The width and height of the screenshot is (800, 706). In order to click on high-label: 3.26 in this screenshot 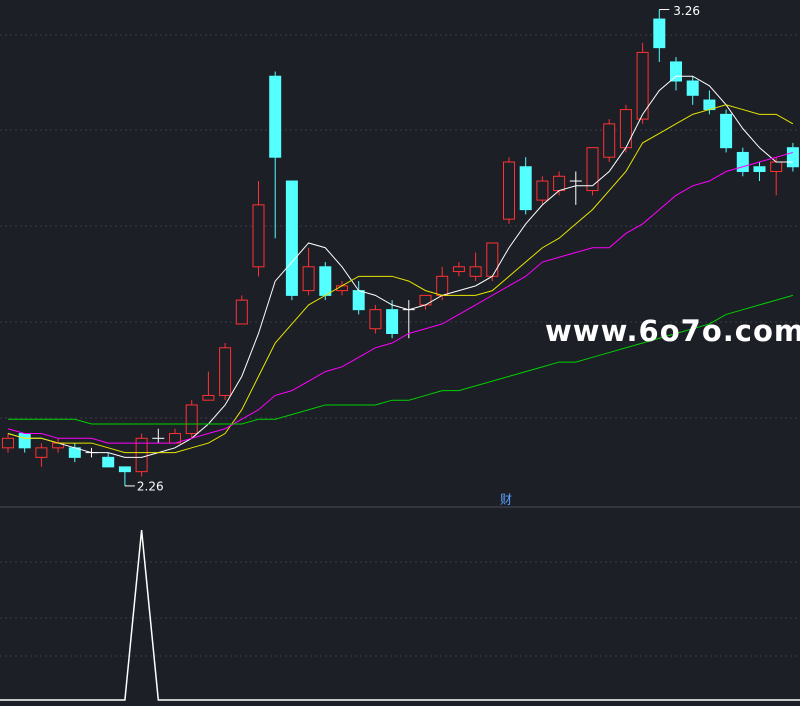, I will do `click(686, 11)`.